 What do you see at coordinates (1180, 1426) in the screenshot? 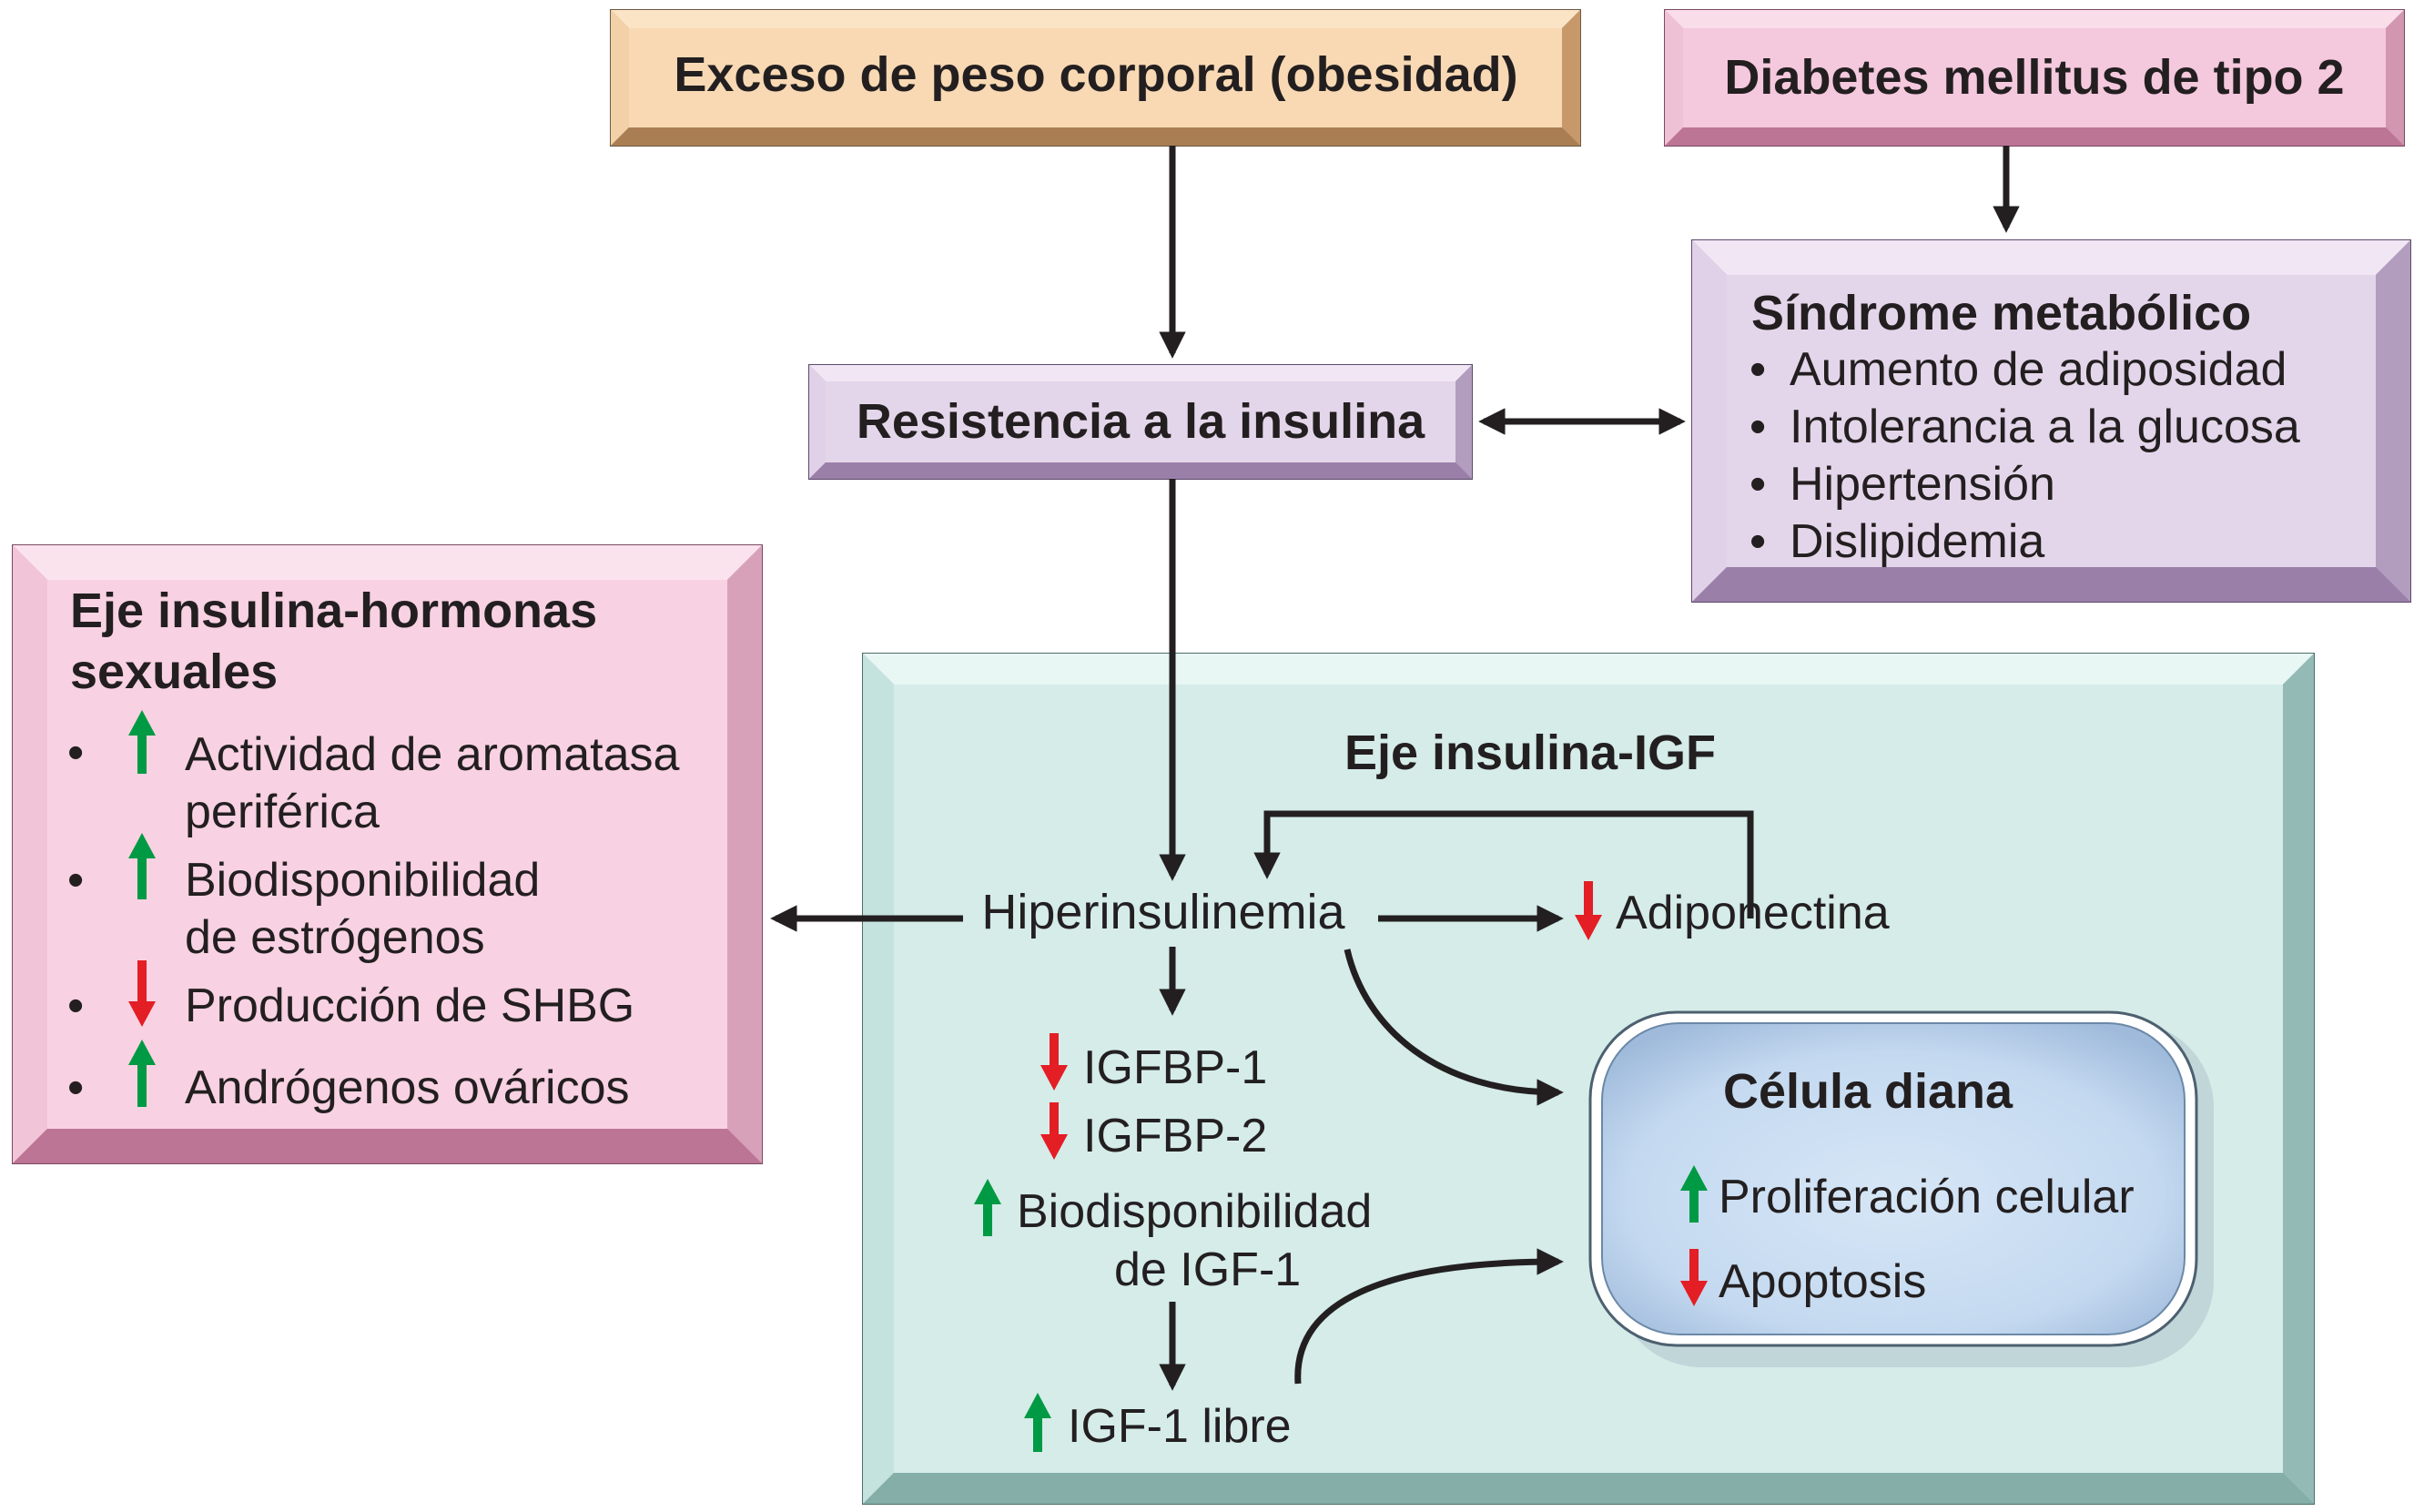
I see `free-igf1-label: IGF-1 libre` at bounding box center [1180, 1426].